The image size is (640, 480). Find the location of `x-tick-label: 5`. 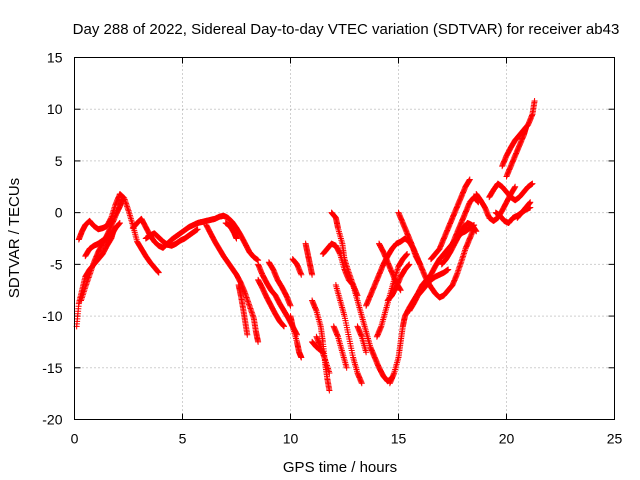

x-tick-label: 5 is located at coordinates (183, 439).